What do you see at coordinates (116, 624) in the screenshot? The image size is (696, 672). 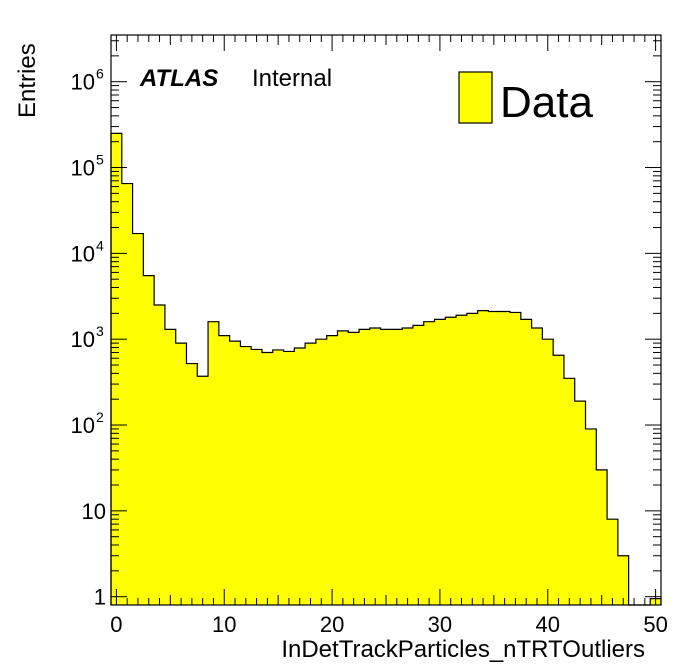 I see `x-tick-label: 0` at bounding box center [116, 624].